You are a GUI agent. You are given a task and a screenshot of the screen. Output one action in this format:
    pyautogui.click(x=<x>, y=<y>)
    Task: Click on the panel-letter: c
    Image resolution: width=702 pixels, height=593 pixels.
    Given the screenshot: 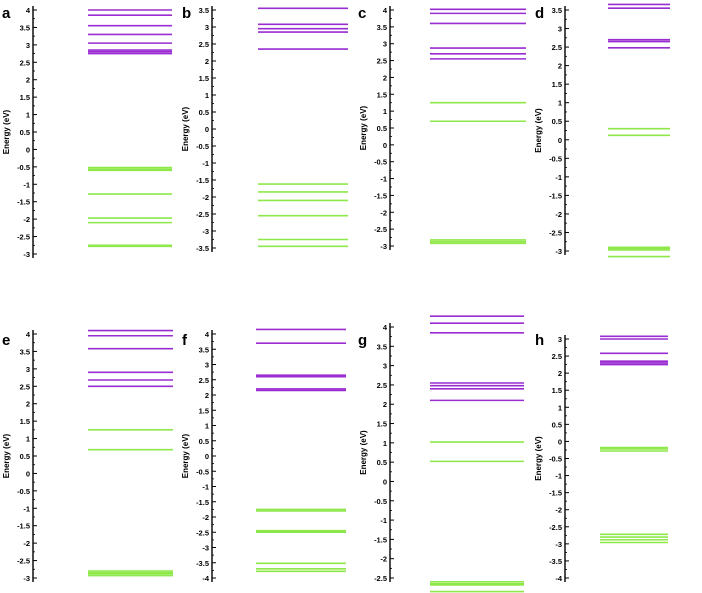 What is the action you would take?
    pyautogui.click(x=362, y=13)
    